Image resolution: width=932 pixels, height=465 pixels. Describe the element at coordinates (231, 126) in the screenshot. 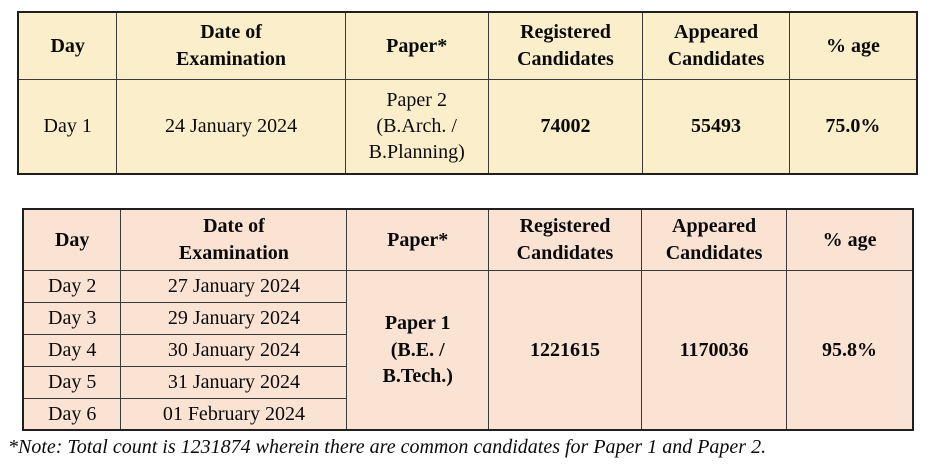

I see `table1-date-cell: 24 January 2024` at that location.